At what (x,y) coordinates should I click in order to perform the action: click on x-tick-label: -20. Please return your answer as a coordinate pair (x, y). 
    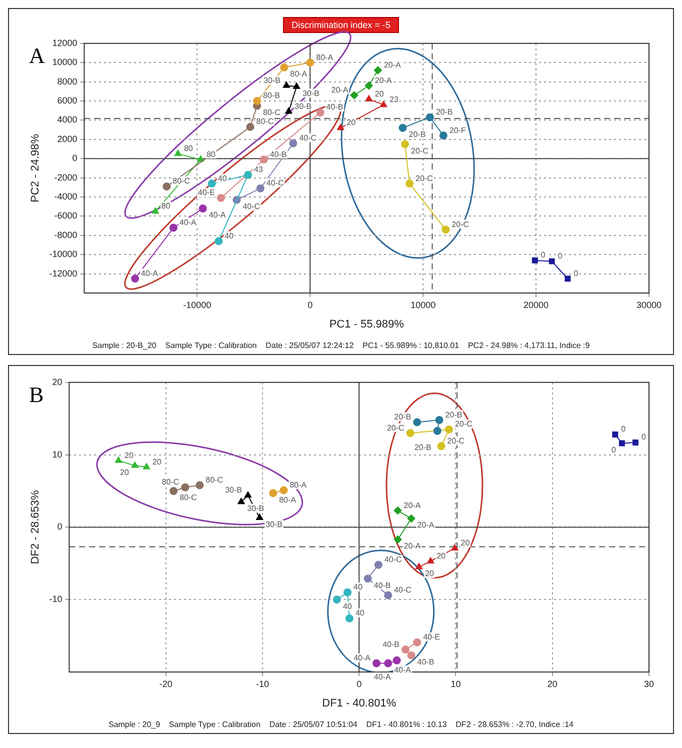
    Looking at the image, I should click on (165, 683).